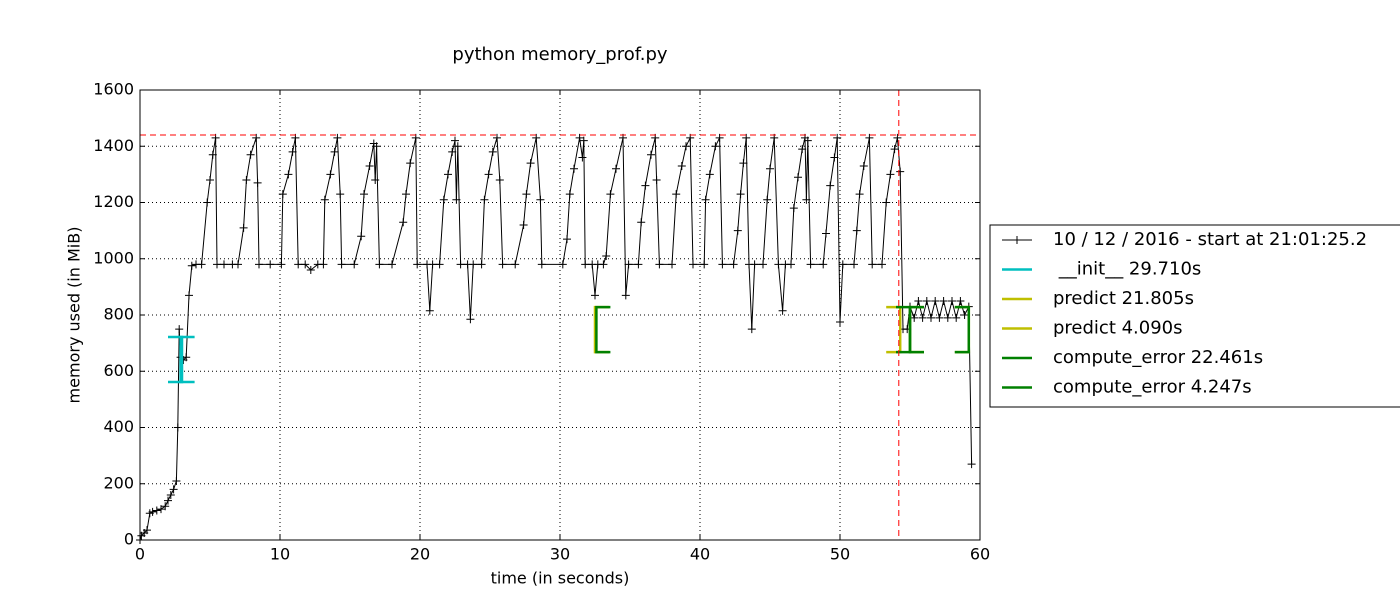  Describe the element at coordinates (113, 145) in the screenshot. I see `y-tick-label: 1400` at that location.